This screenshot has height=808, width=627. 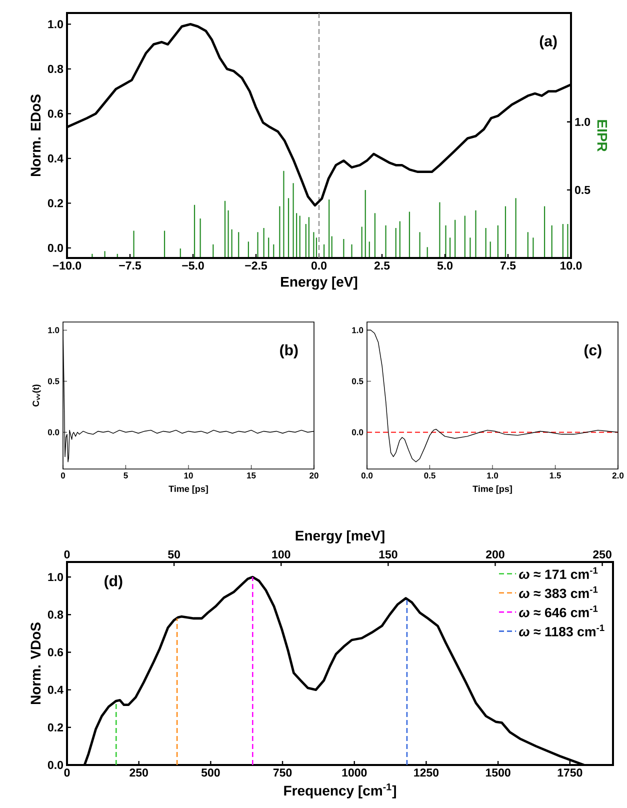 I want to click on annotation: (c), so click(x=593, y=351).